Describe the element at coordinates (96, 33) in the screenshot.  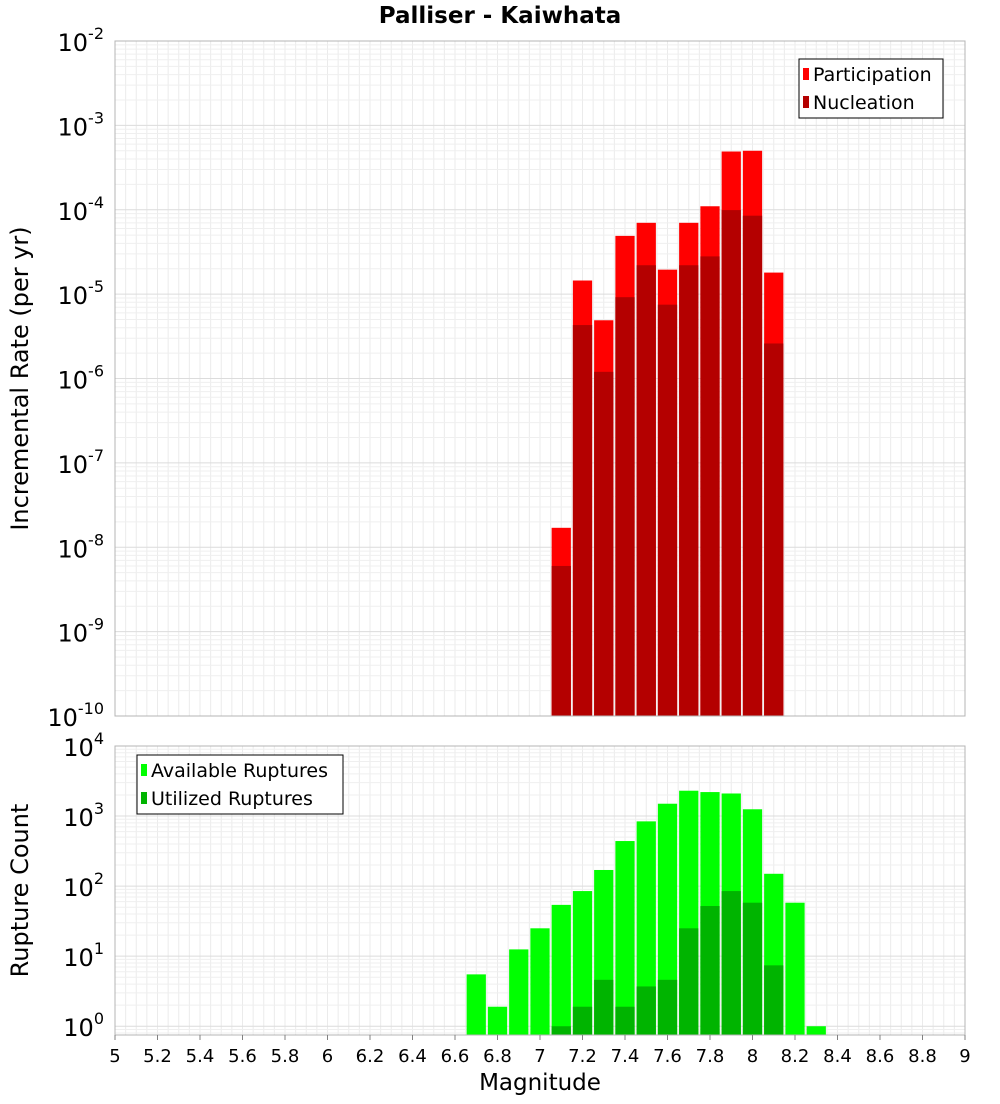
I see `y-tick-exponent: -2` at that location.